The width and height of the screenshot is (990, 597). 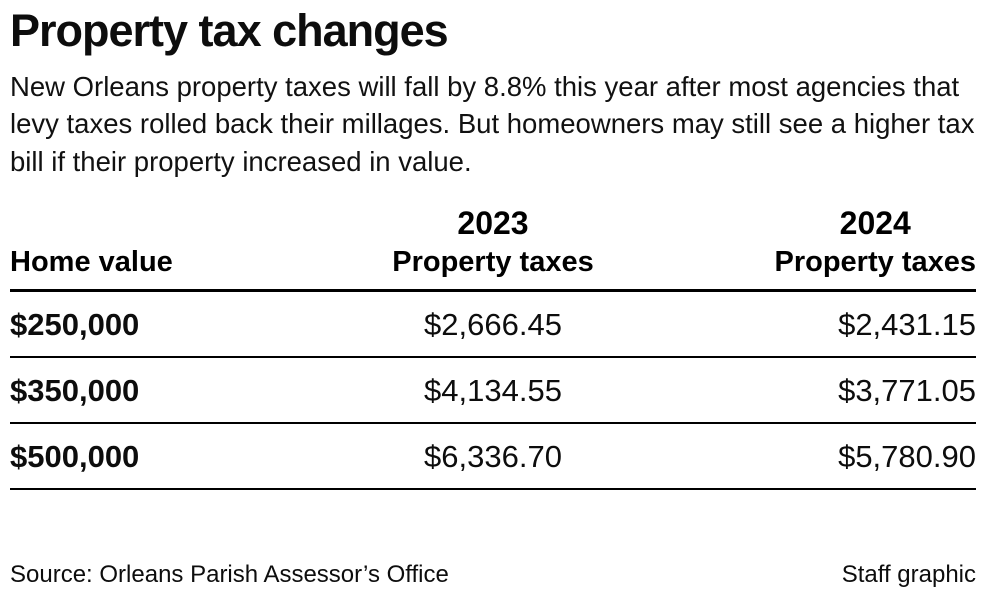 I want to click on header-2023: 2023 Property taxes, so click(x=493, y=248).